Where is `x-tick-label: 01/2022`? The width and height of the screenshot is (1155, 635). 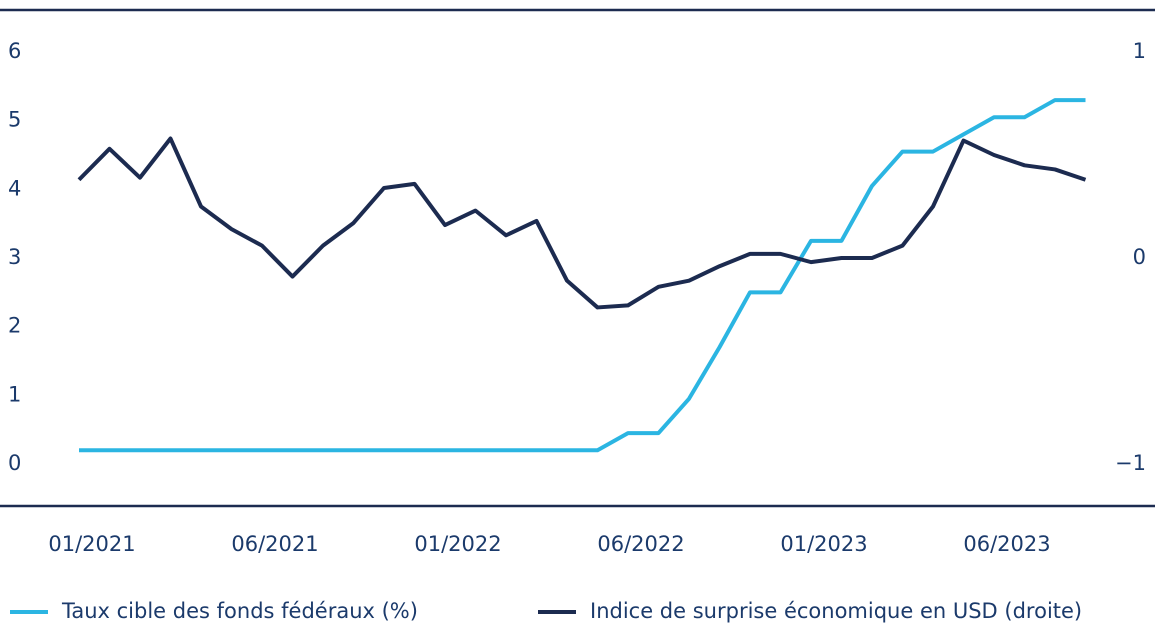
x-tick-label: 01/2022 is located at coordinates (457, 544).